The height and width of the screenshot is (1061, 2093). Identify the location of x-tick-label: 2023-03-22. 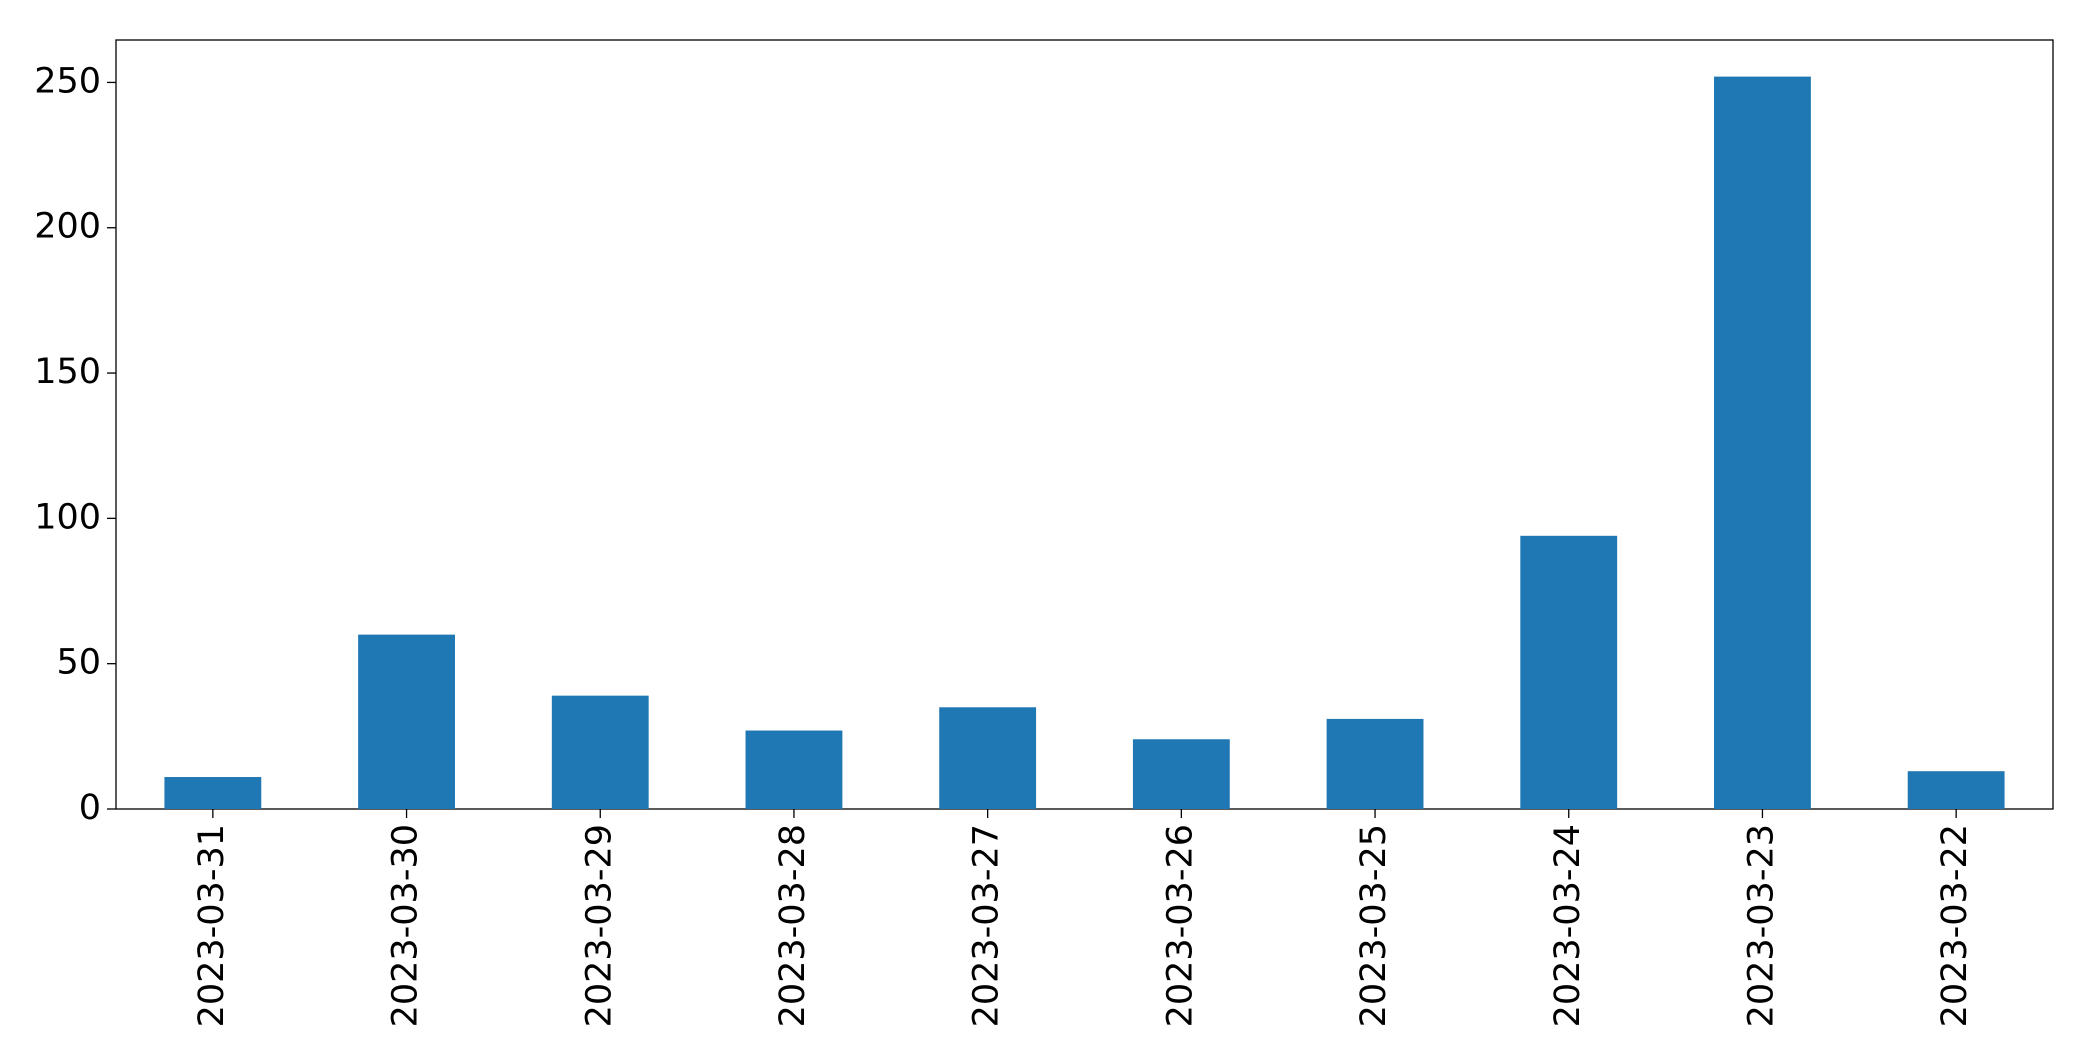
(1955, 925).